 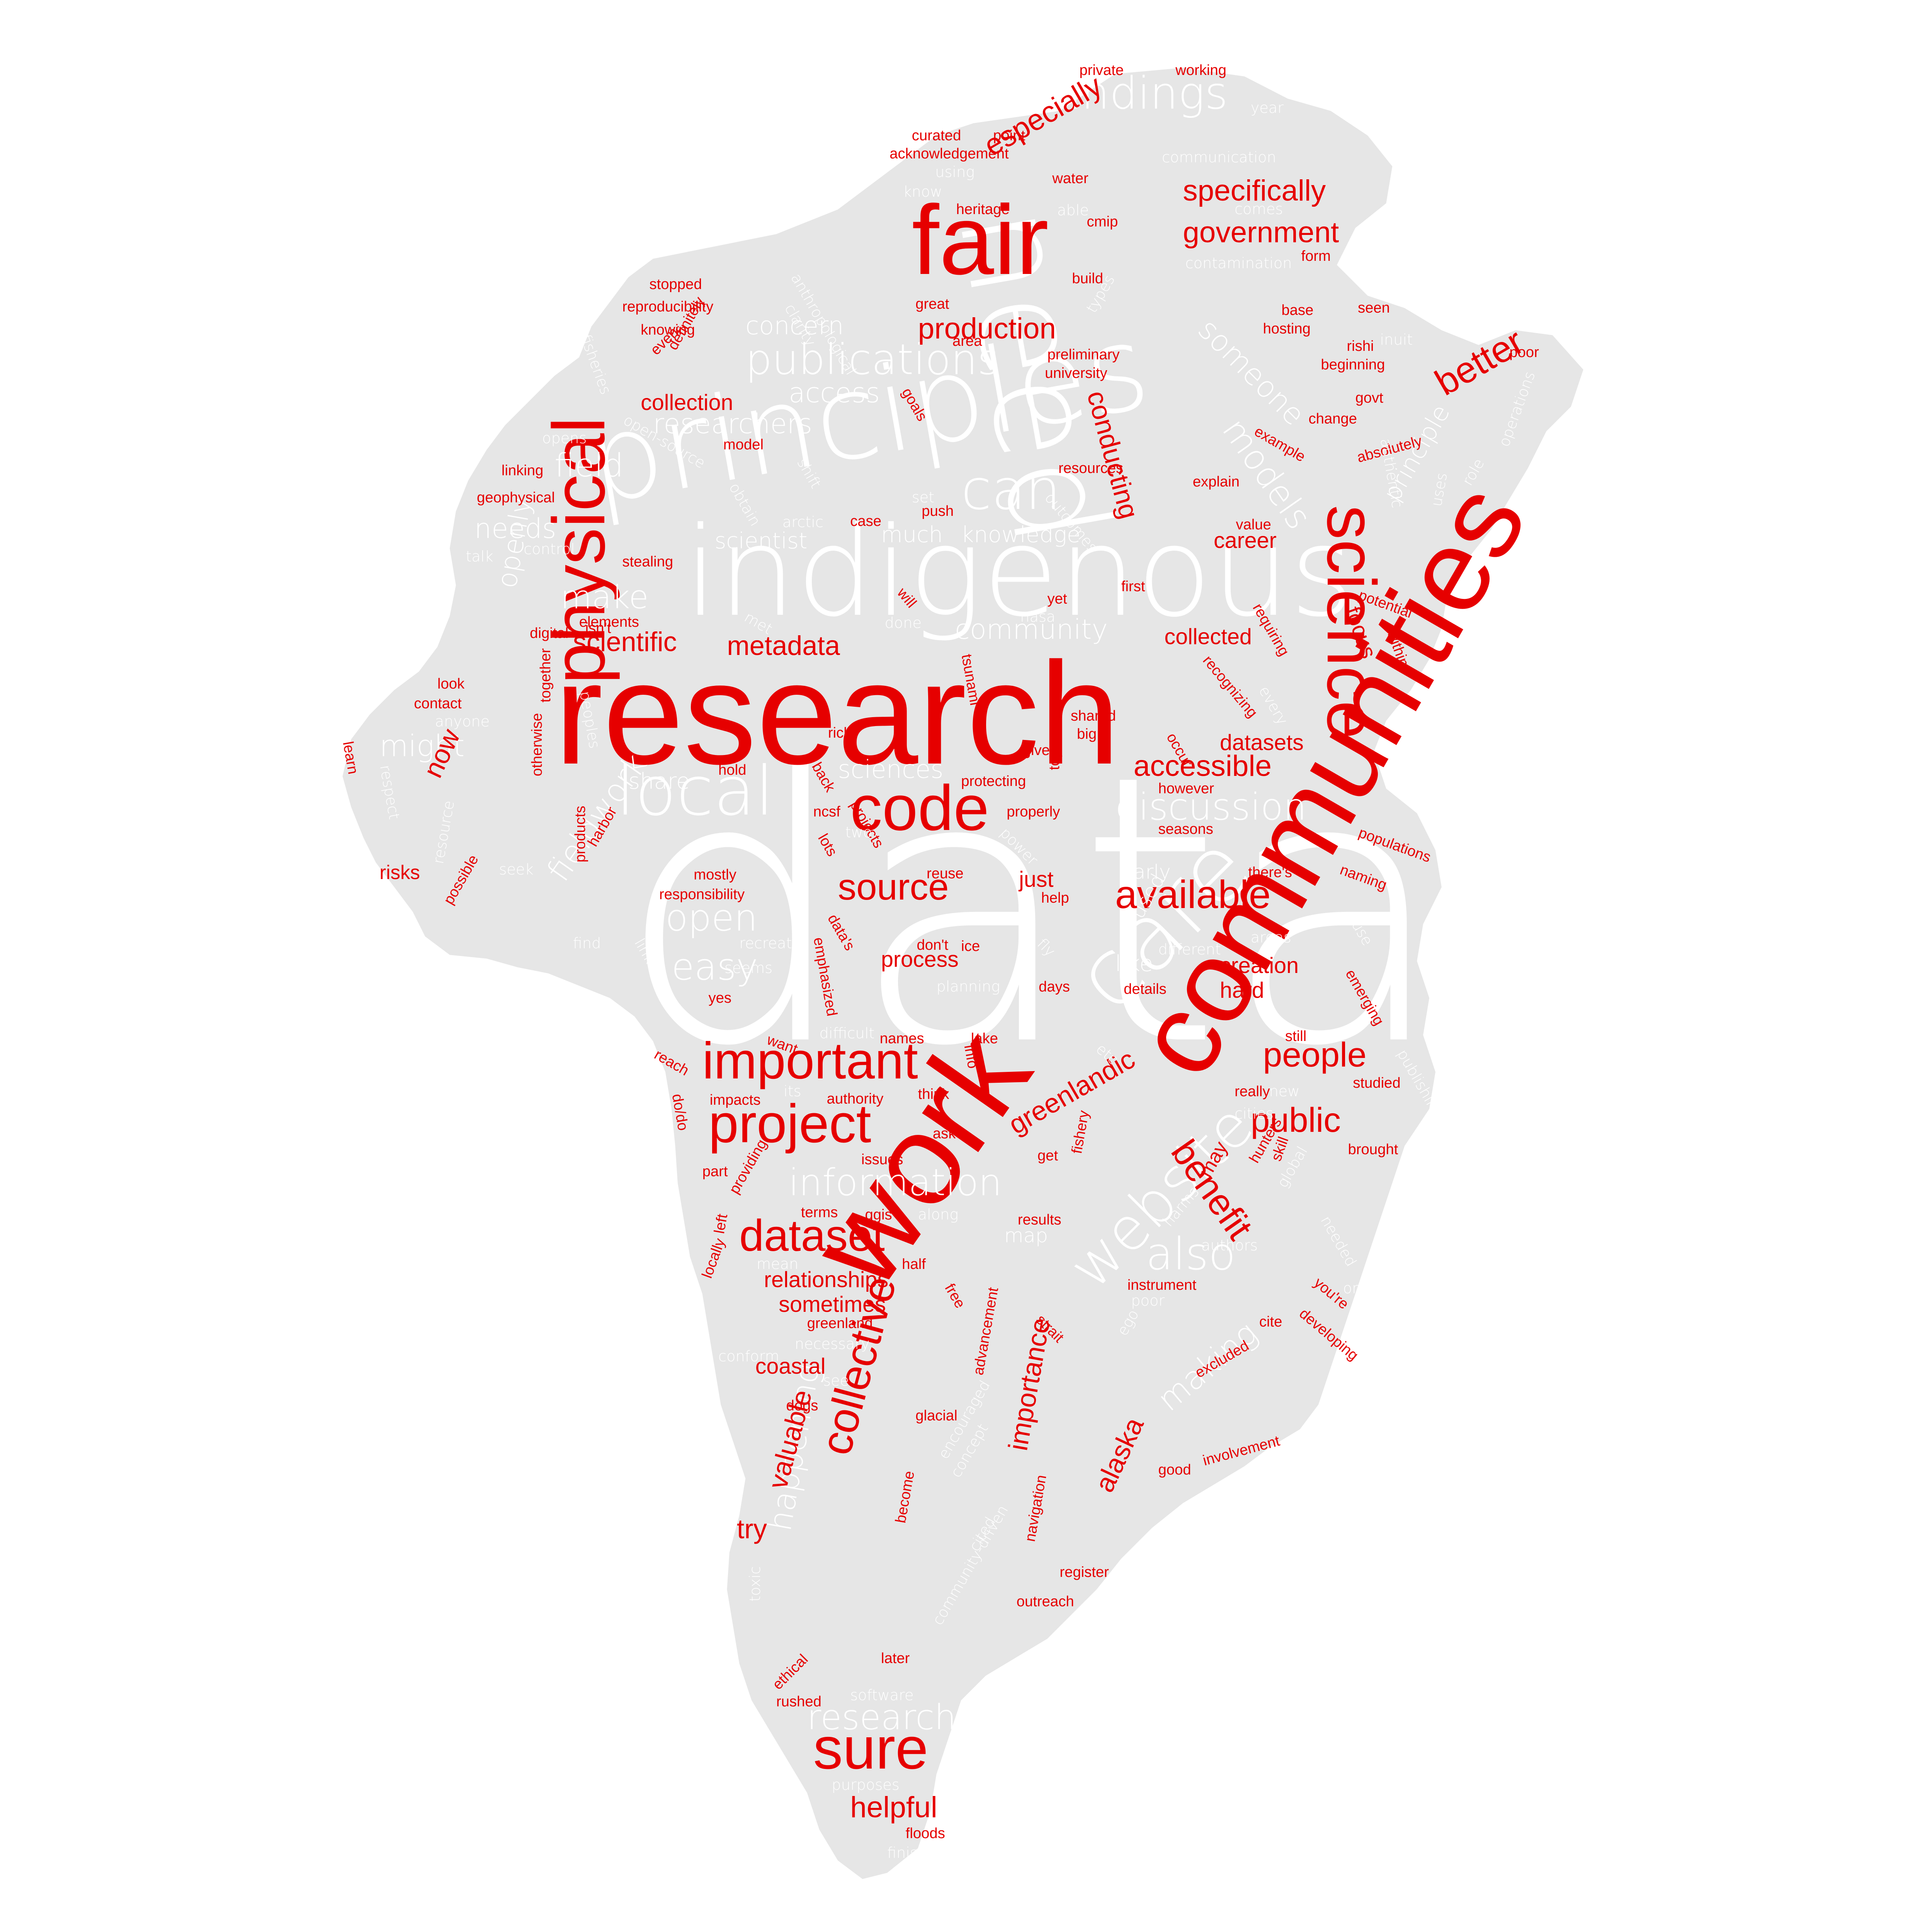 I want to click on word-accessible: accessible, so click(x=1203, y=766).